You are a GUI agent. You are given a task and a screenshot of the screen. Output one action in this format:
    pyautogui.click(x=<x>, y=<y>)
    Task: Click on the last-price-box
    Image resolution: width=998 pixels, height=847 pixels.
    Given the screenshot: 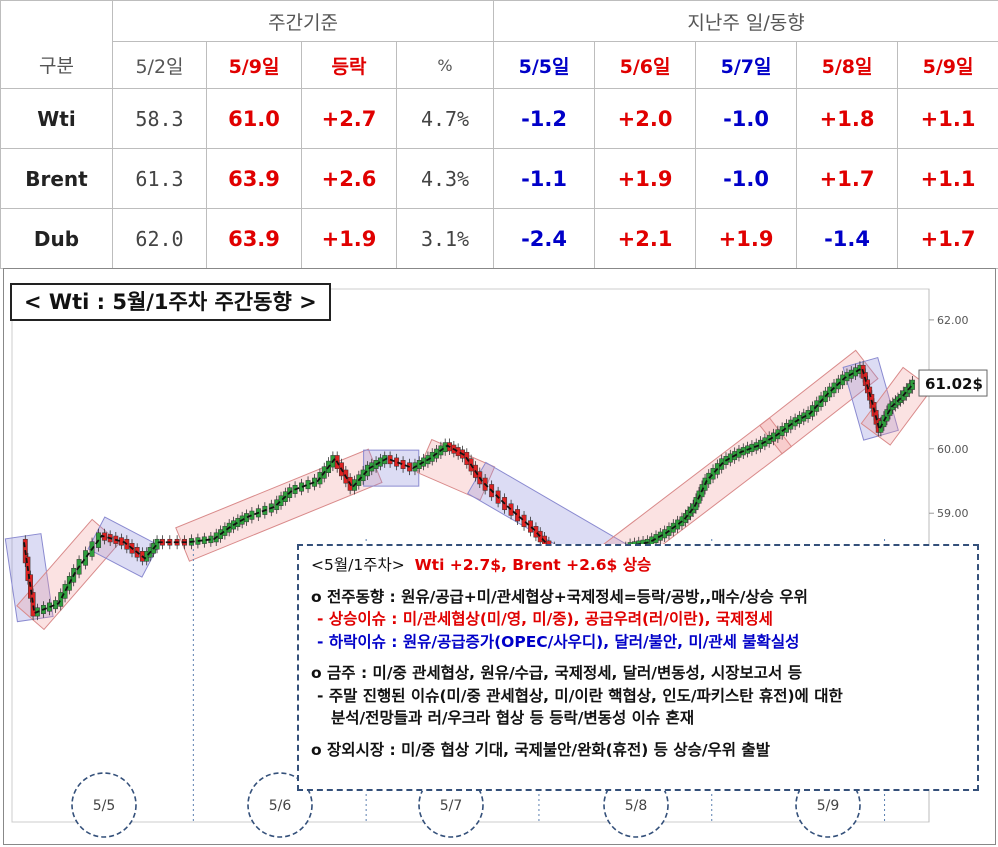 What is the action you would take?
    pyautogui.click(x=953, y=383)
    